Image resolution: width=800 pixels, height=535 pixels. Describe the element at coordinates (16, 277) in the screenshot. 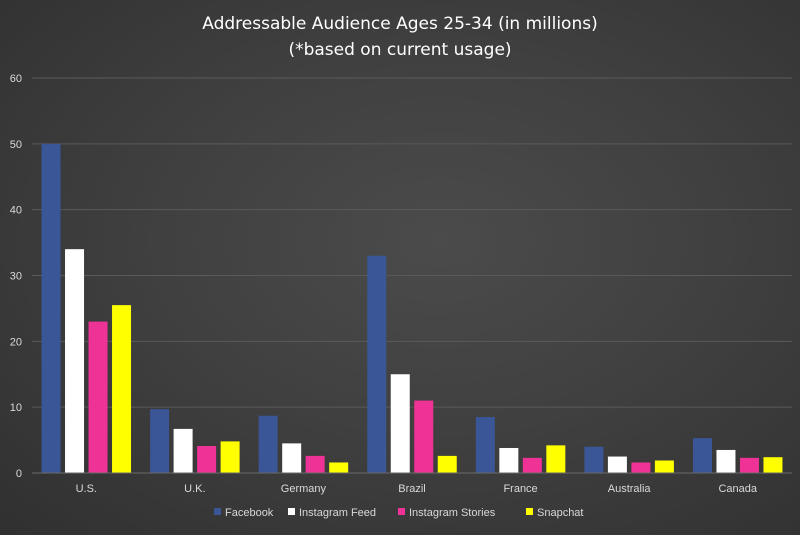

I see `y-tick-label: 30` at that location.